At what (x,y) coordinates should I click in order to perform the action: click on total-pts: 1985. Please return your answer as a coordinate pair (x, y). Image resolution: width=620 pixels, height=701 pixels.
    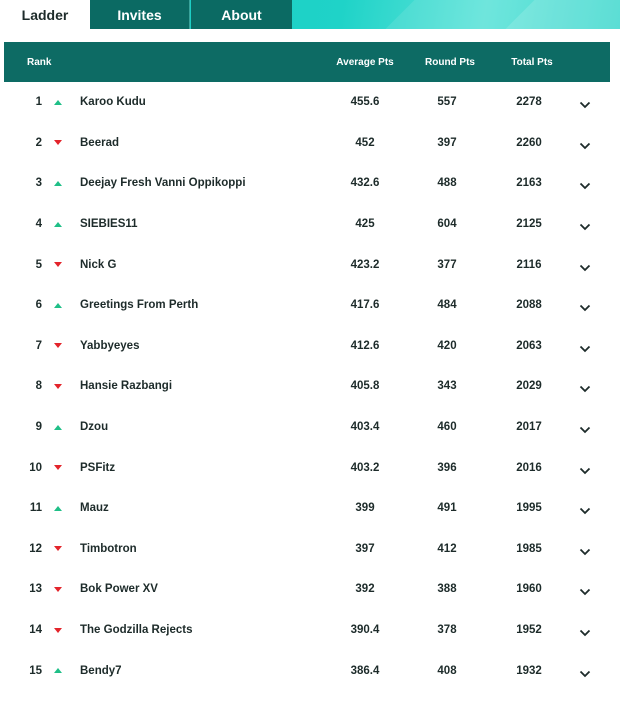
    Looking at the image, I should click on (529, 548).